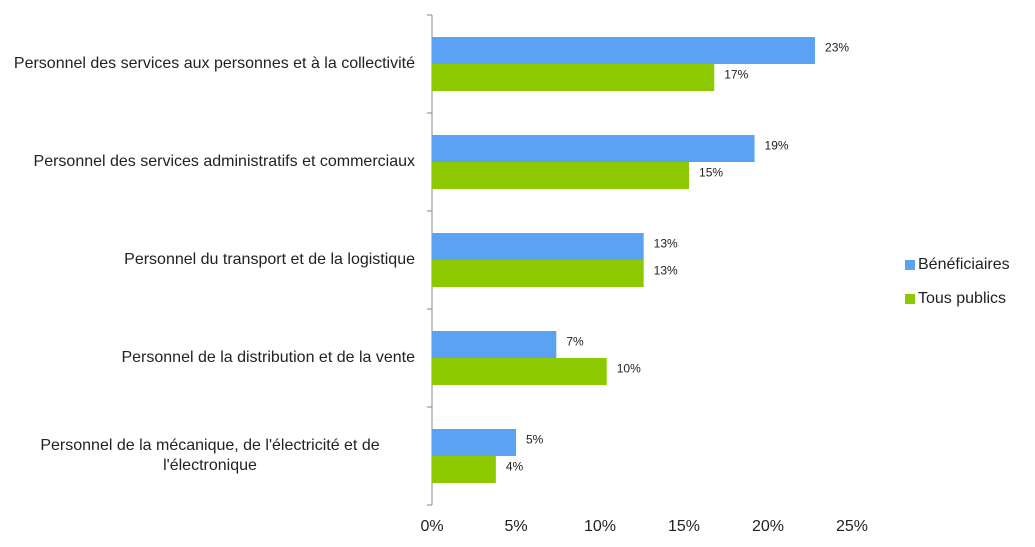 The height and width of the screenshot is (547, 1035). I want to click on x-tick-label: 10%, so click(600, 526).